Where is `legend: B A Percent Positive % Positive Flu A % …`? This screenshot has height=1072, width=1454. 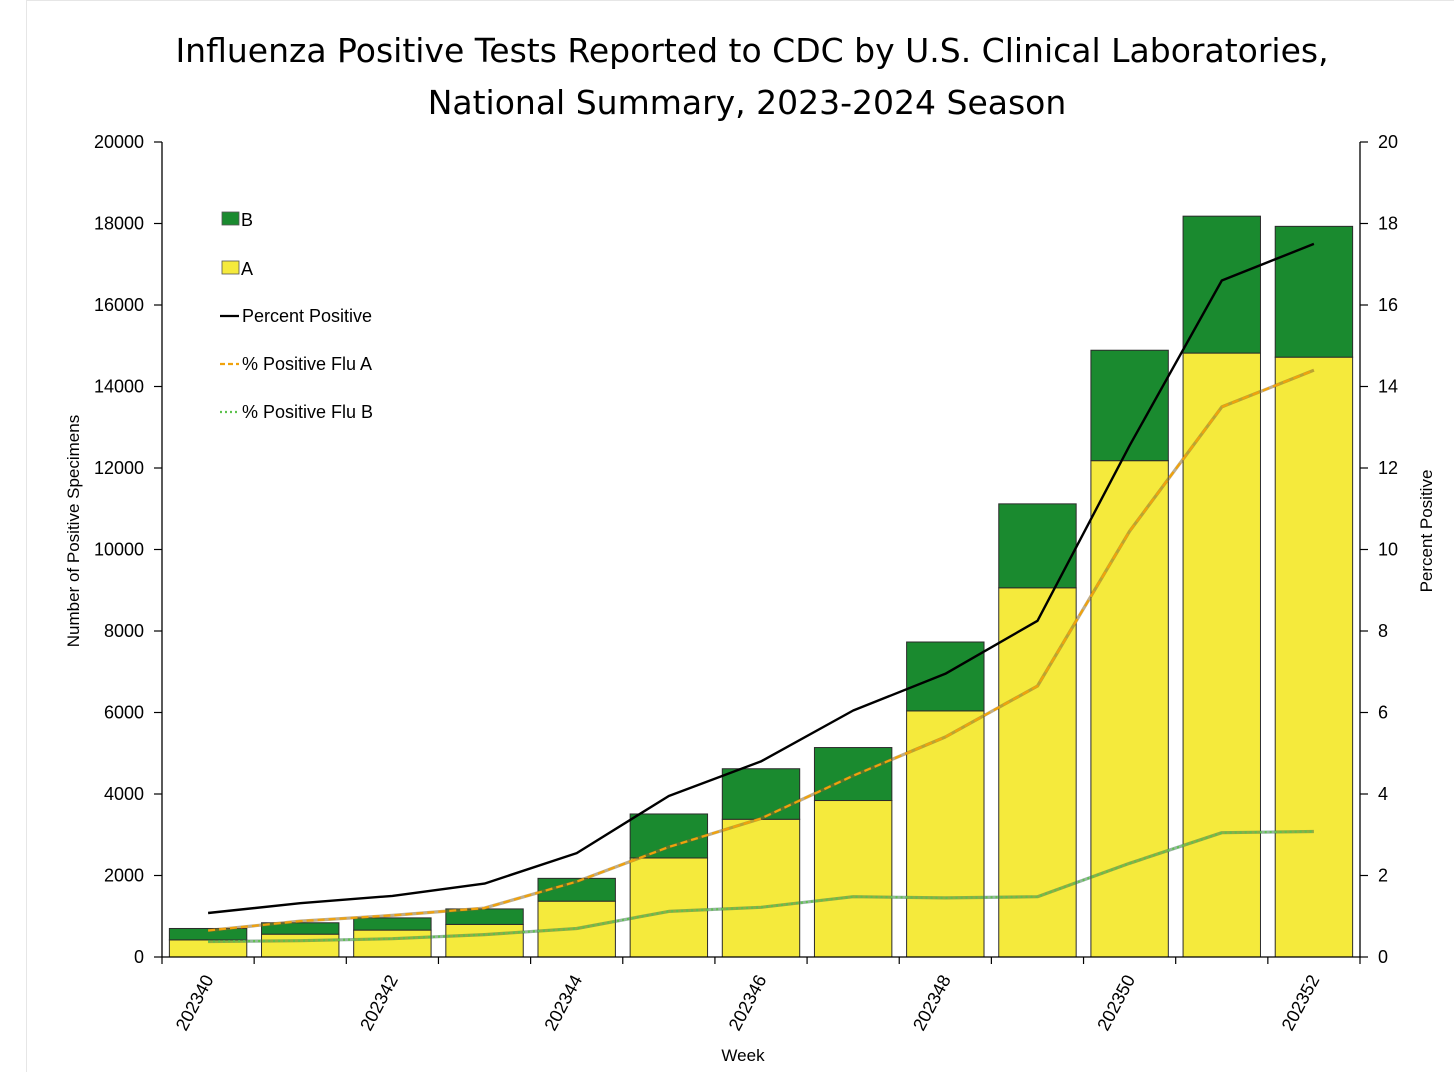 legend: B A Percent Positive % Positive Flu A % … is located at coordinates (296, 316).